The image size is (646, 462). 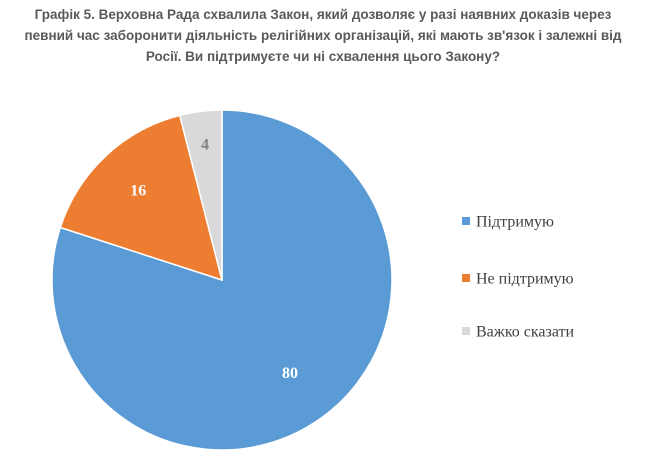 I want to click on pie-slice-vazhko-skazaty, so click(x=200, y=195).